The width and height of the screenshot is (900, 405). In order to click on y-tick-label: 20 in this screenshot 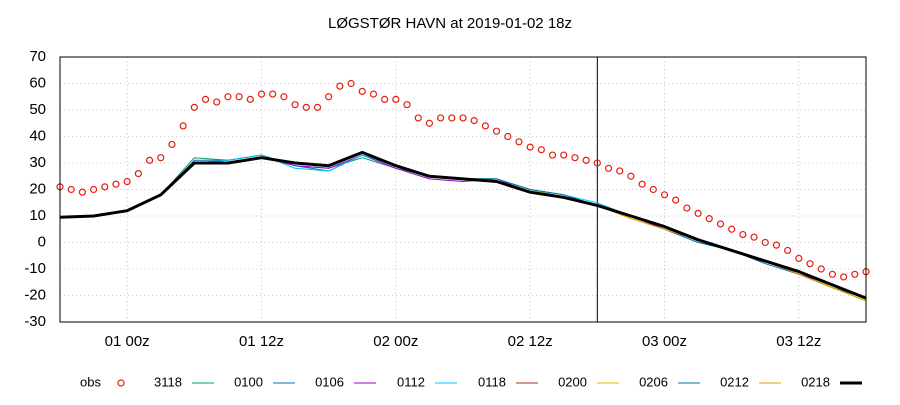, I will do `click(37, 188)`.